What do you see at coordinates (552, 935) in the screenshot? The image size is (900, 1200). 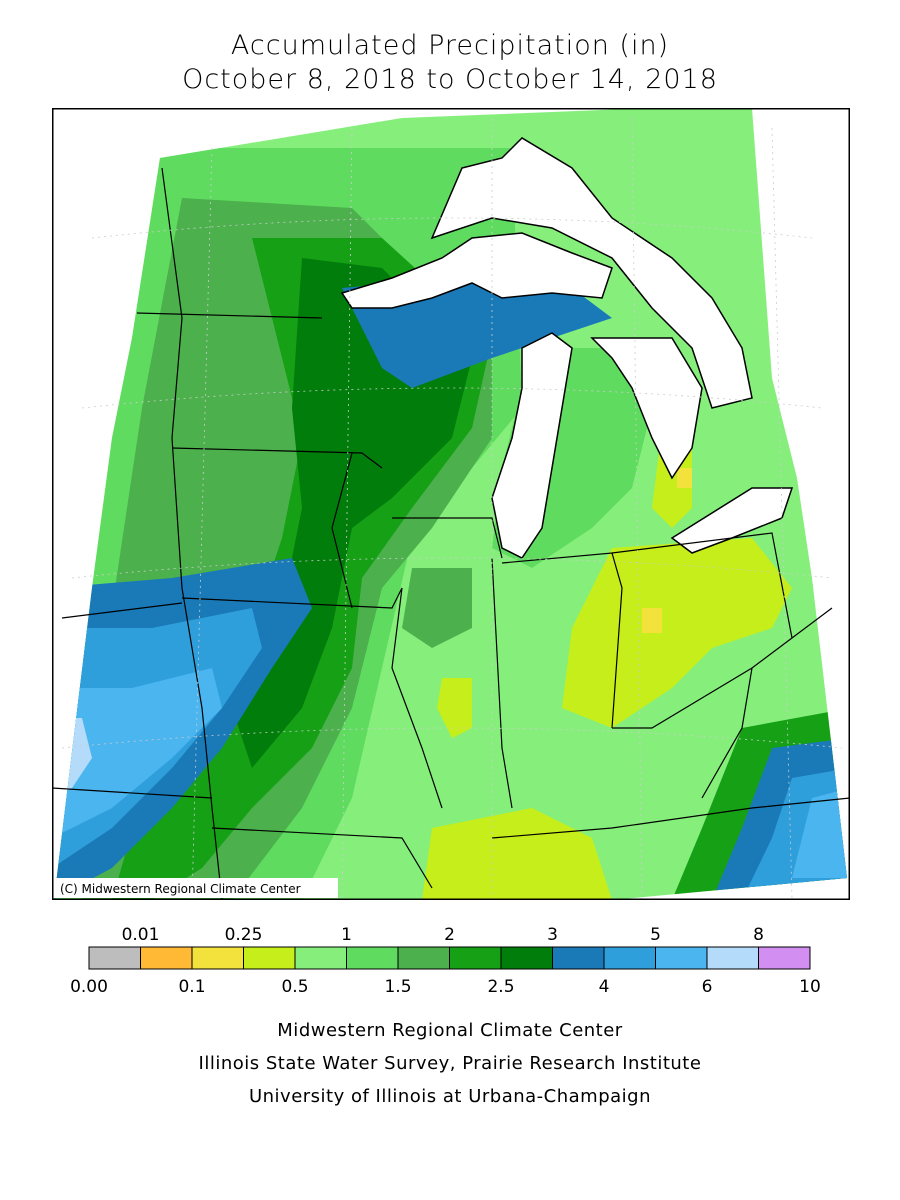 I see `legend-label: 3` at bounding box center [552, 935].